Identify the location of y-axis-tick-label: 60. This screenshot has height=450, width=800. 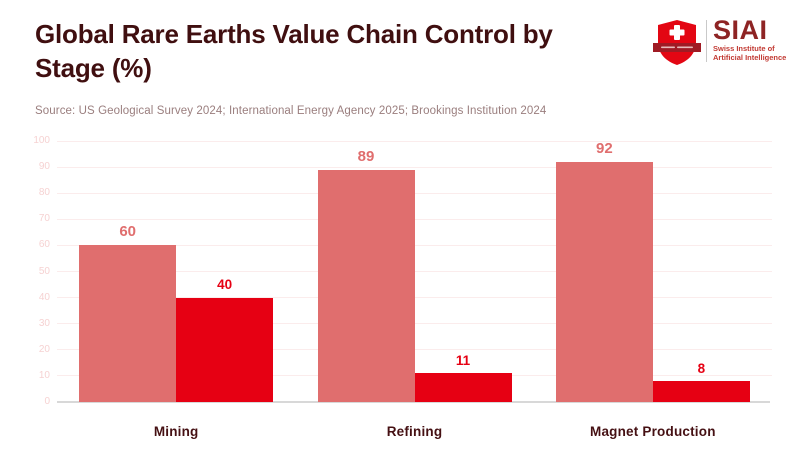
(44, 245).